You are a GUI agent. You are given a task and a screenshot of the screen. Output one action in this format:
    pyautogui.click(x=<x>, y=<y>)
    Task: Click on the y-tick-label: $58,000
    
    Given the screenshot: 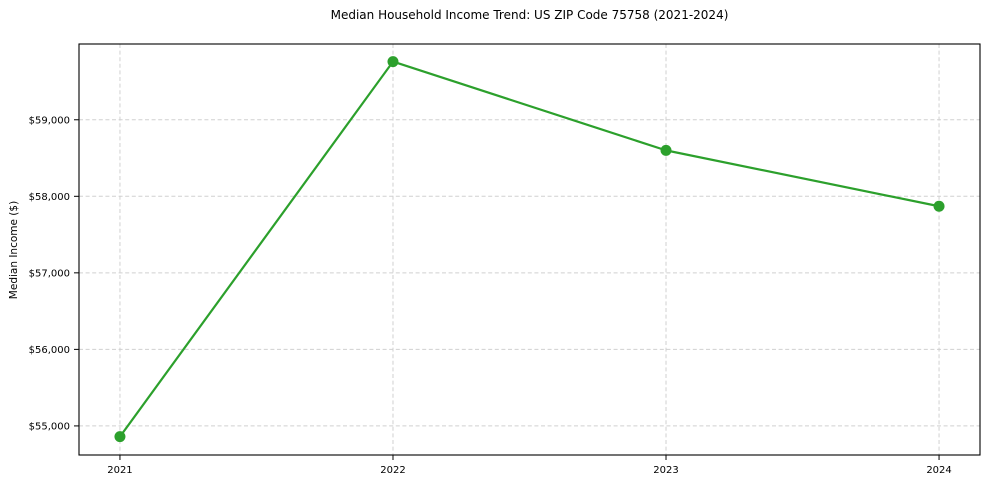 What is the action you would take?
    pyautogui.click(x=49, y=197)
    